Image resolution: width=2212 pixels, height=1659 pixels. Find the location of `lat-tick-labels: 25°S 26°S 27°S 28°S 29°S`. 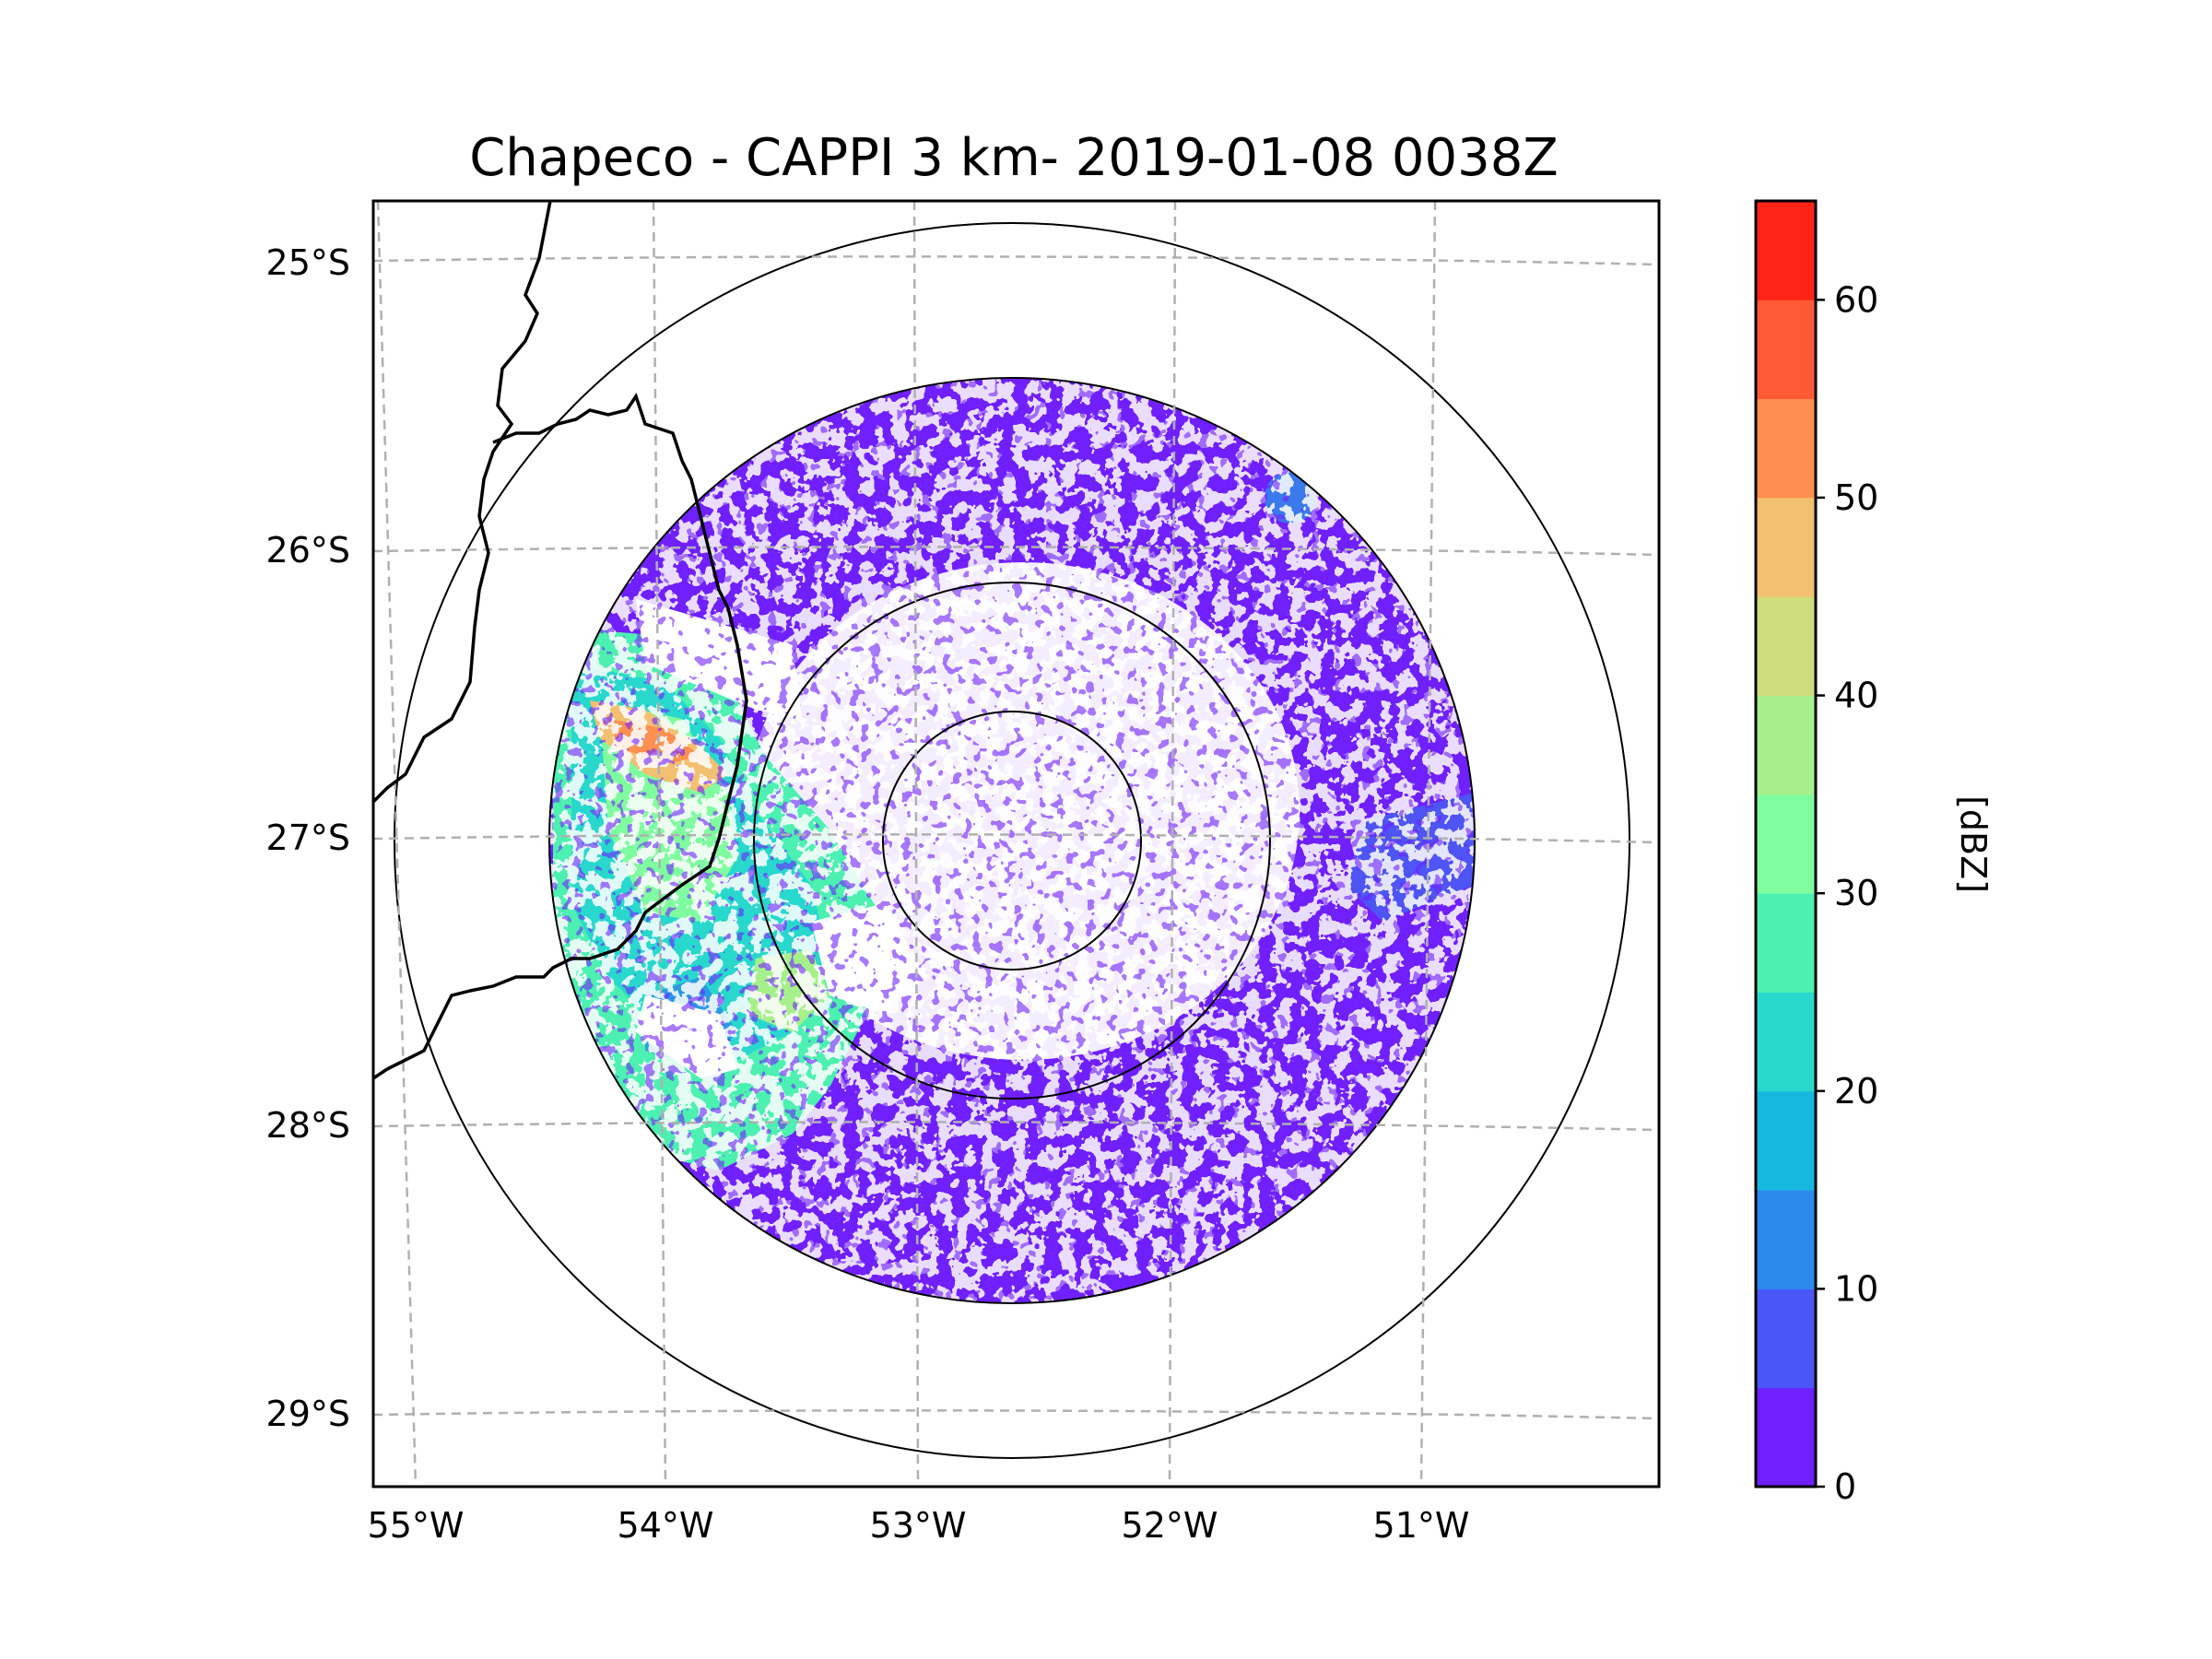

lat-tick-labels: 25°S 26°S 27°S 28°S 29°S is located at coordinates (308, 838).